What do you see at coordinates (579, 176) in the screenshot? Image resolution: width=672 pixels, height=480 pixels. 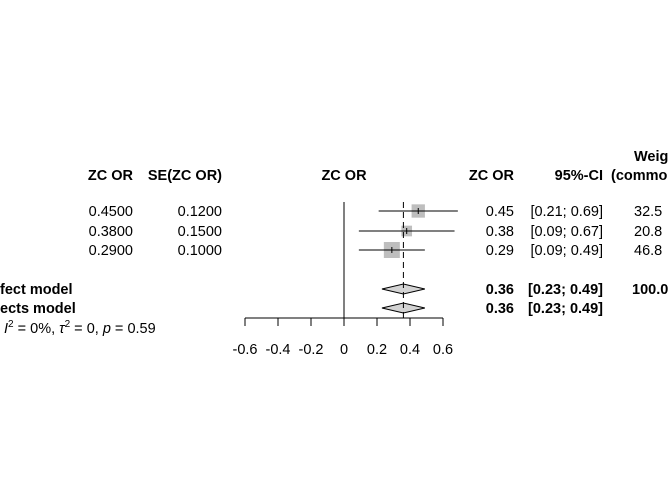 I see `ci-header: 95%-CI` at bounding box center [579, 176].